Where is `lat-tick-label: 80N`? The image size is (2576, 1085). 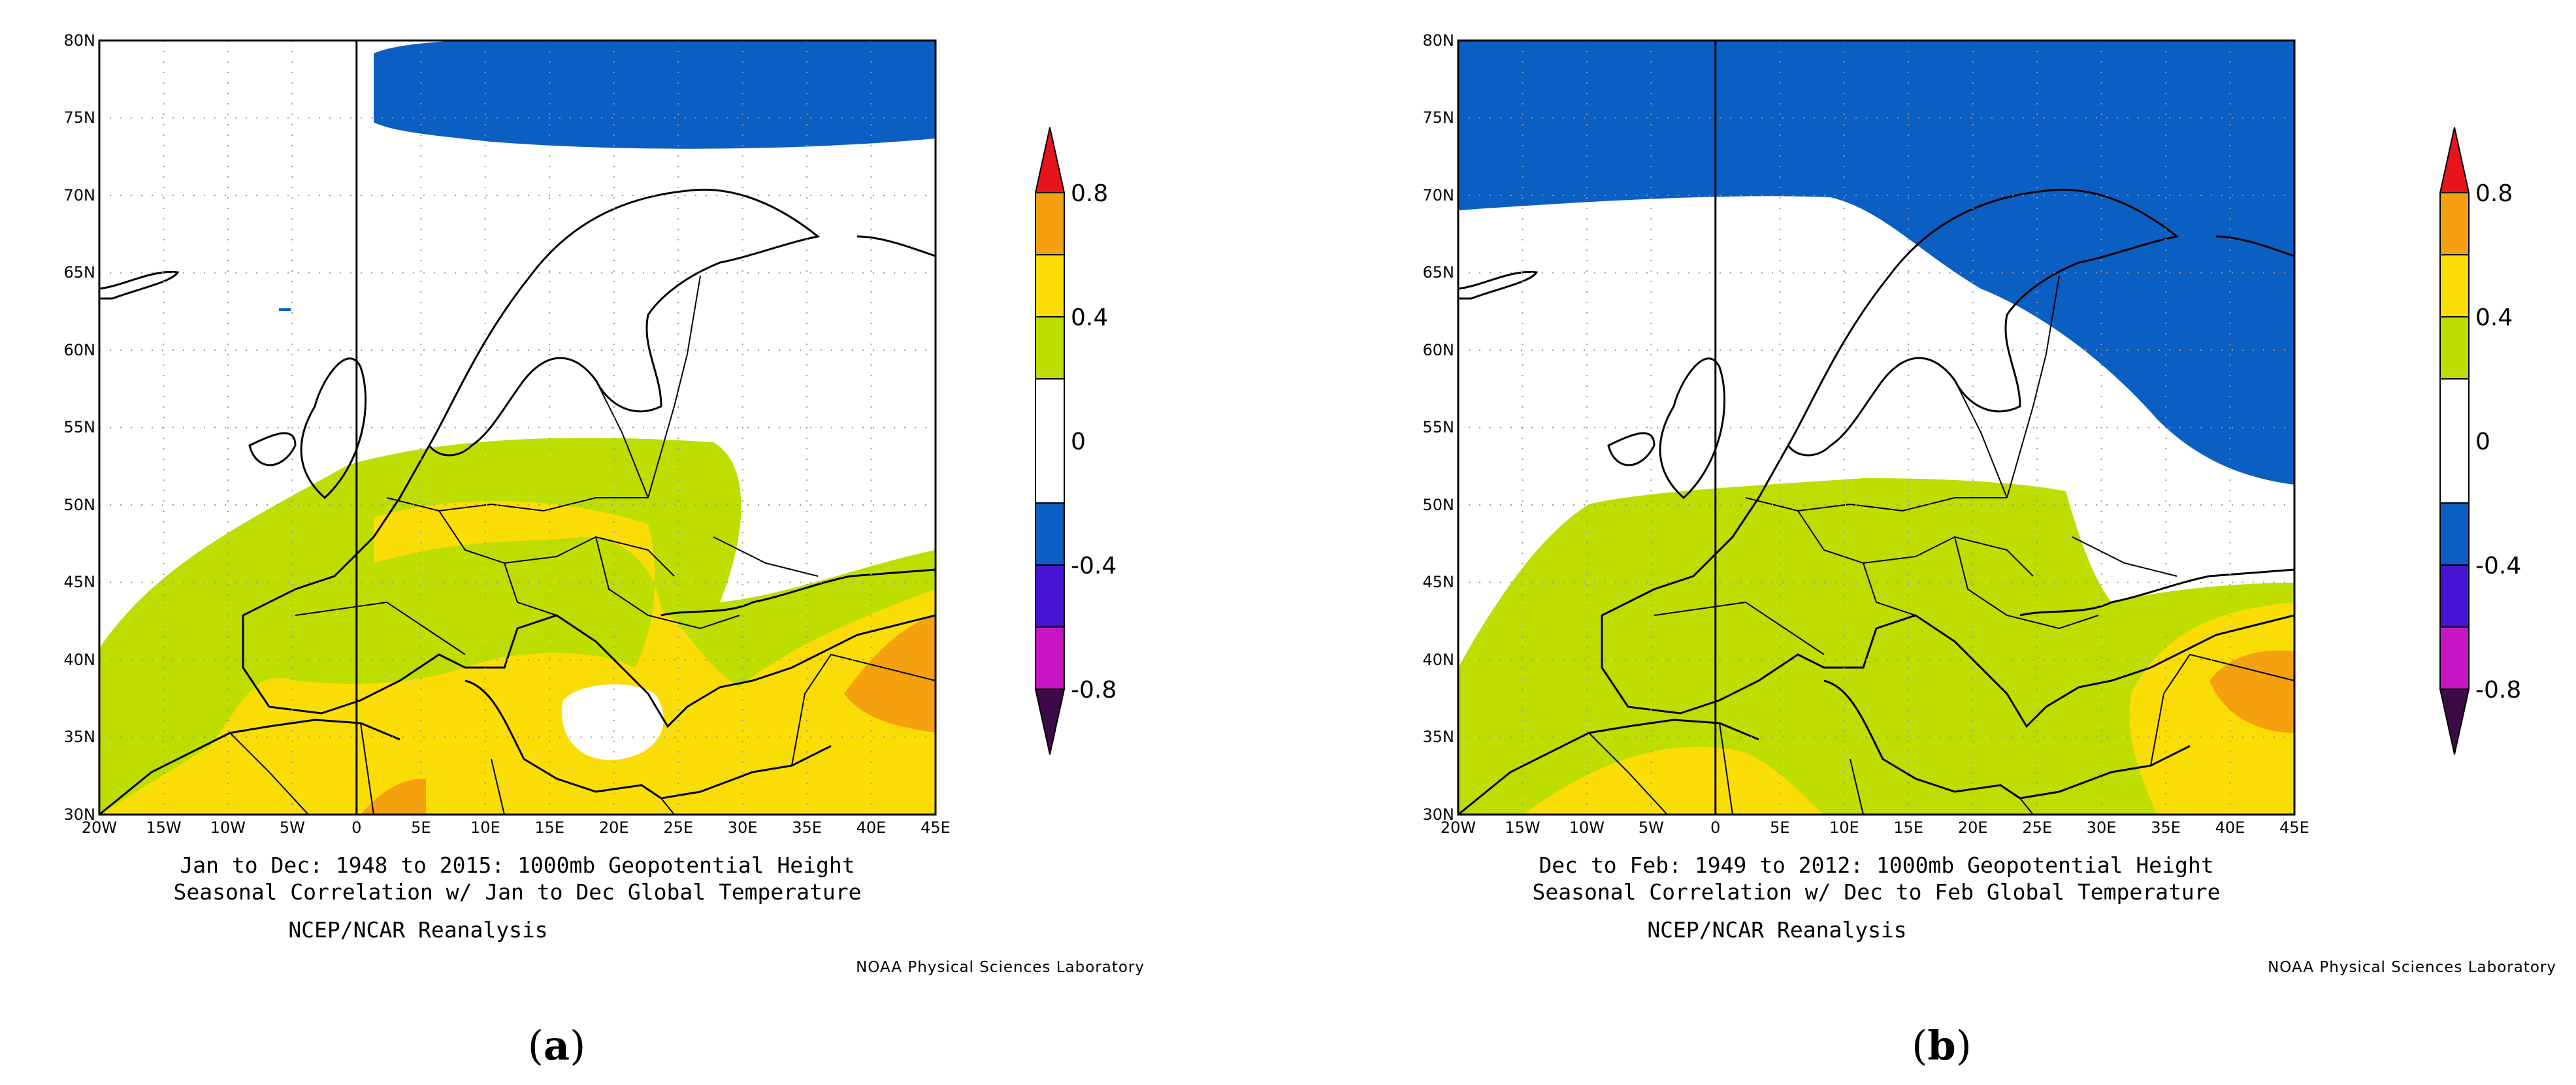
lat-tick-label: 80N is located at coordinates (80, 40).